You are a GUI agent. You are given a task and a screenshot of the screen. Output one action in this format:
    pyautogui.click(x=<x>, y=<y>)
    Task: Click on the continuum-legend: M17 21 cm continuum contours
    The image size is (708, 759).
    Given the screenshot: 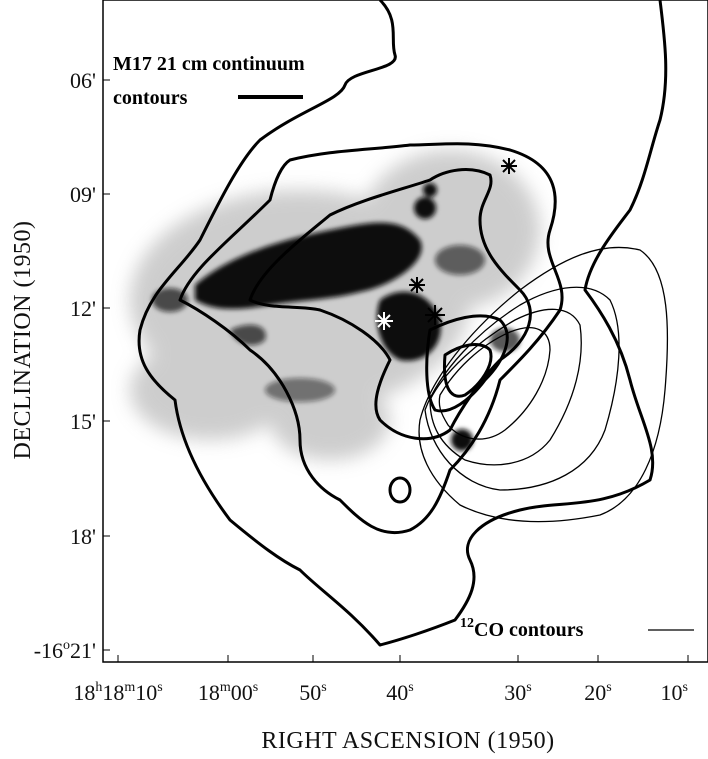 What is the action you would take?
    pyautogui.click(x=209, y=81)
    